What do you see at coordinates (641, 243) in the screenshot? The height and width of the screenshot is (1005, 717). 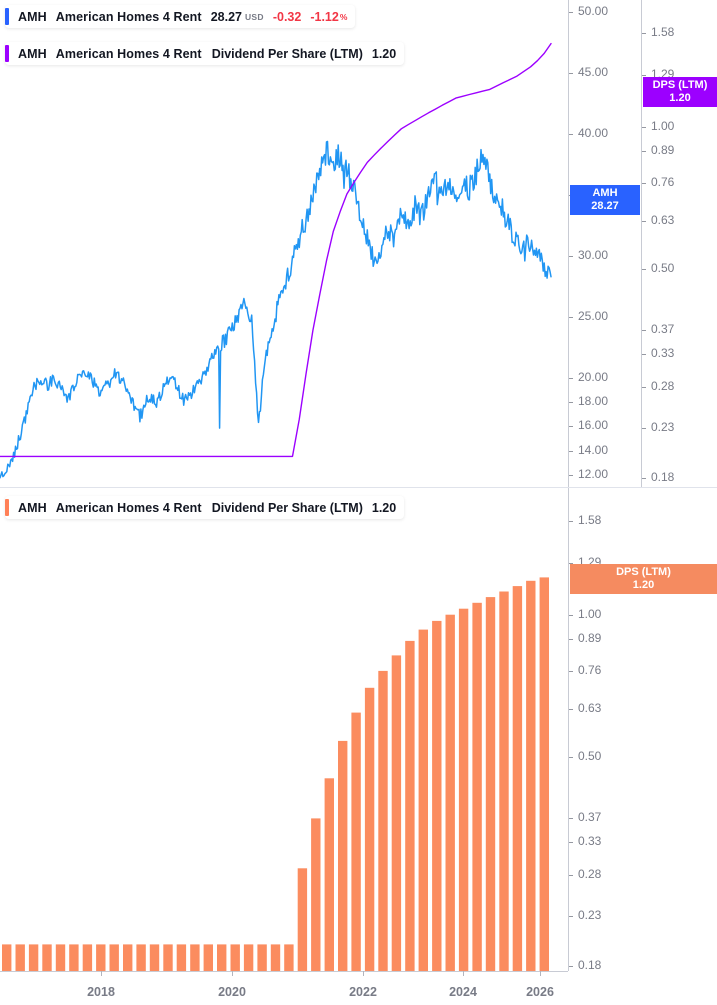 I see `dps-axis-line` at bounding box center [641, 243].